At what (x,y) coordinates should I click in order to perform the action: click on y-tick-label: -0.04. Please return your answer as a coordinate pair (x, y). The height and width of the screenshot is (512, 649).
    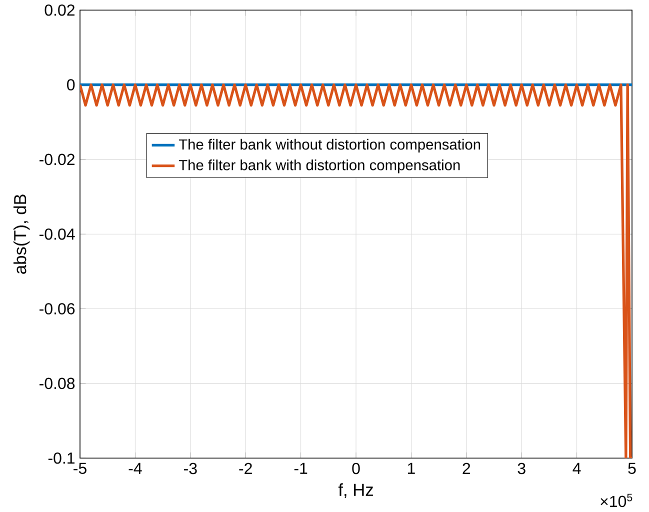
    Looking at the image, I should click on (57, 234).